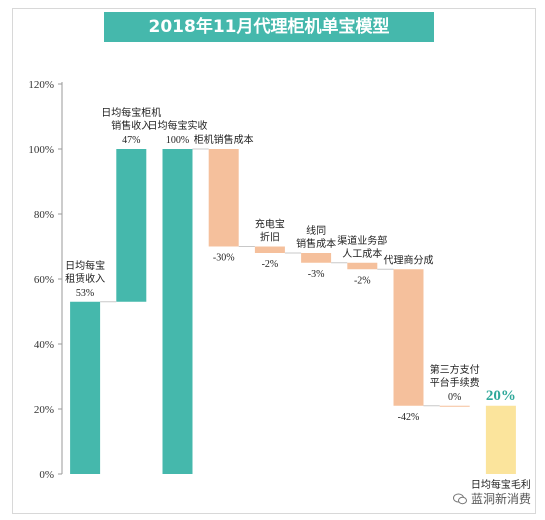 This screenshot has width=545, height=520. I want to click on watermark: 蓝洞新消费, so click(491, 498).